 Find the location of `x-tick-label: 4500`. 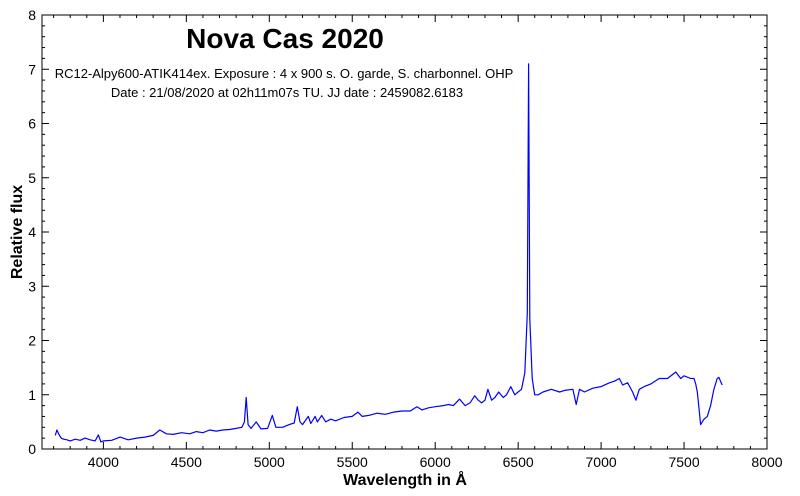

x-tick-label: 4500 is located at coordinates (186, 462).